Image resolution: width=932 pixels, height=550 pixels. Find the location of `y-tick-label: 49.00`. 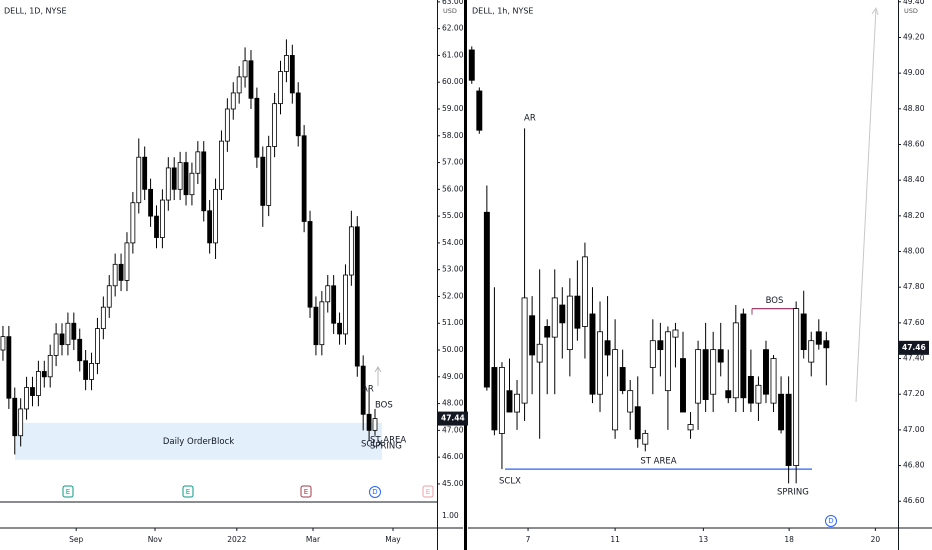

y-tick-label: 49.00 is located at coordinates (453, 376).